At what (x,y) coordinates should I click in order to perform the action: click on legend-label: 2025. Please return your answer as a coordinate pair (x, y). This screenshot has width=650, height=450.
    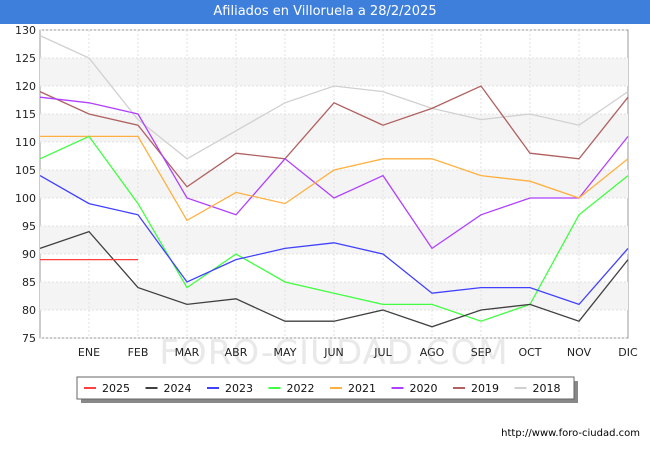
    Looking at the image, I should click on (116, 388).